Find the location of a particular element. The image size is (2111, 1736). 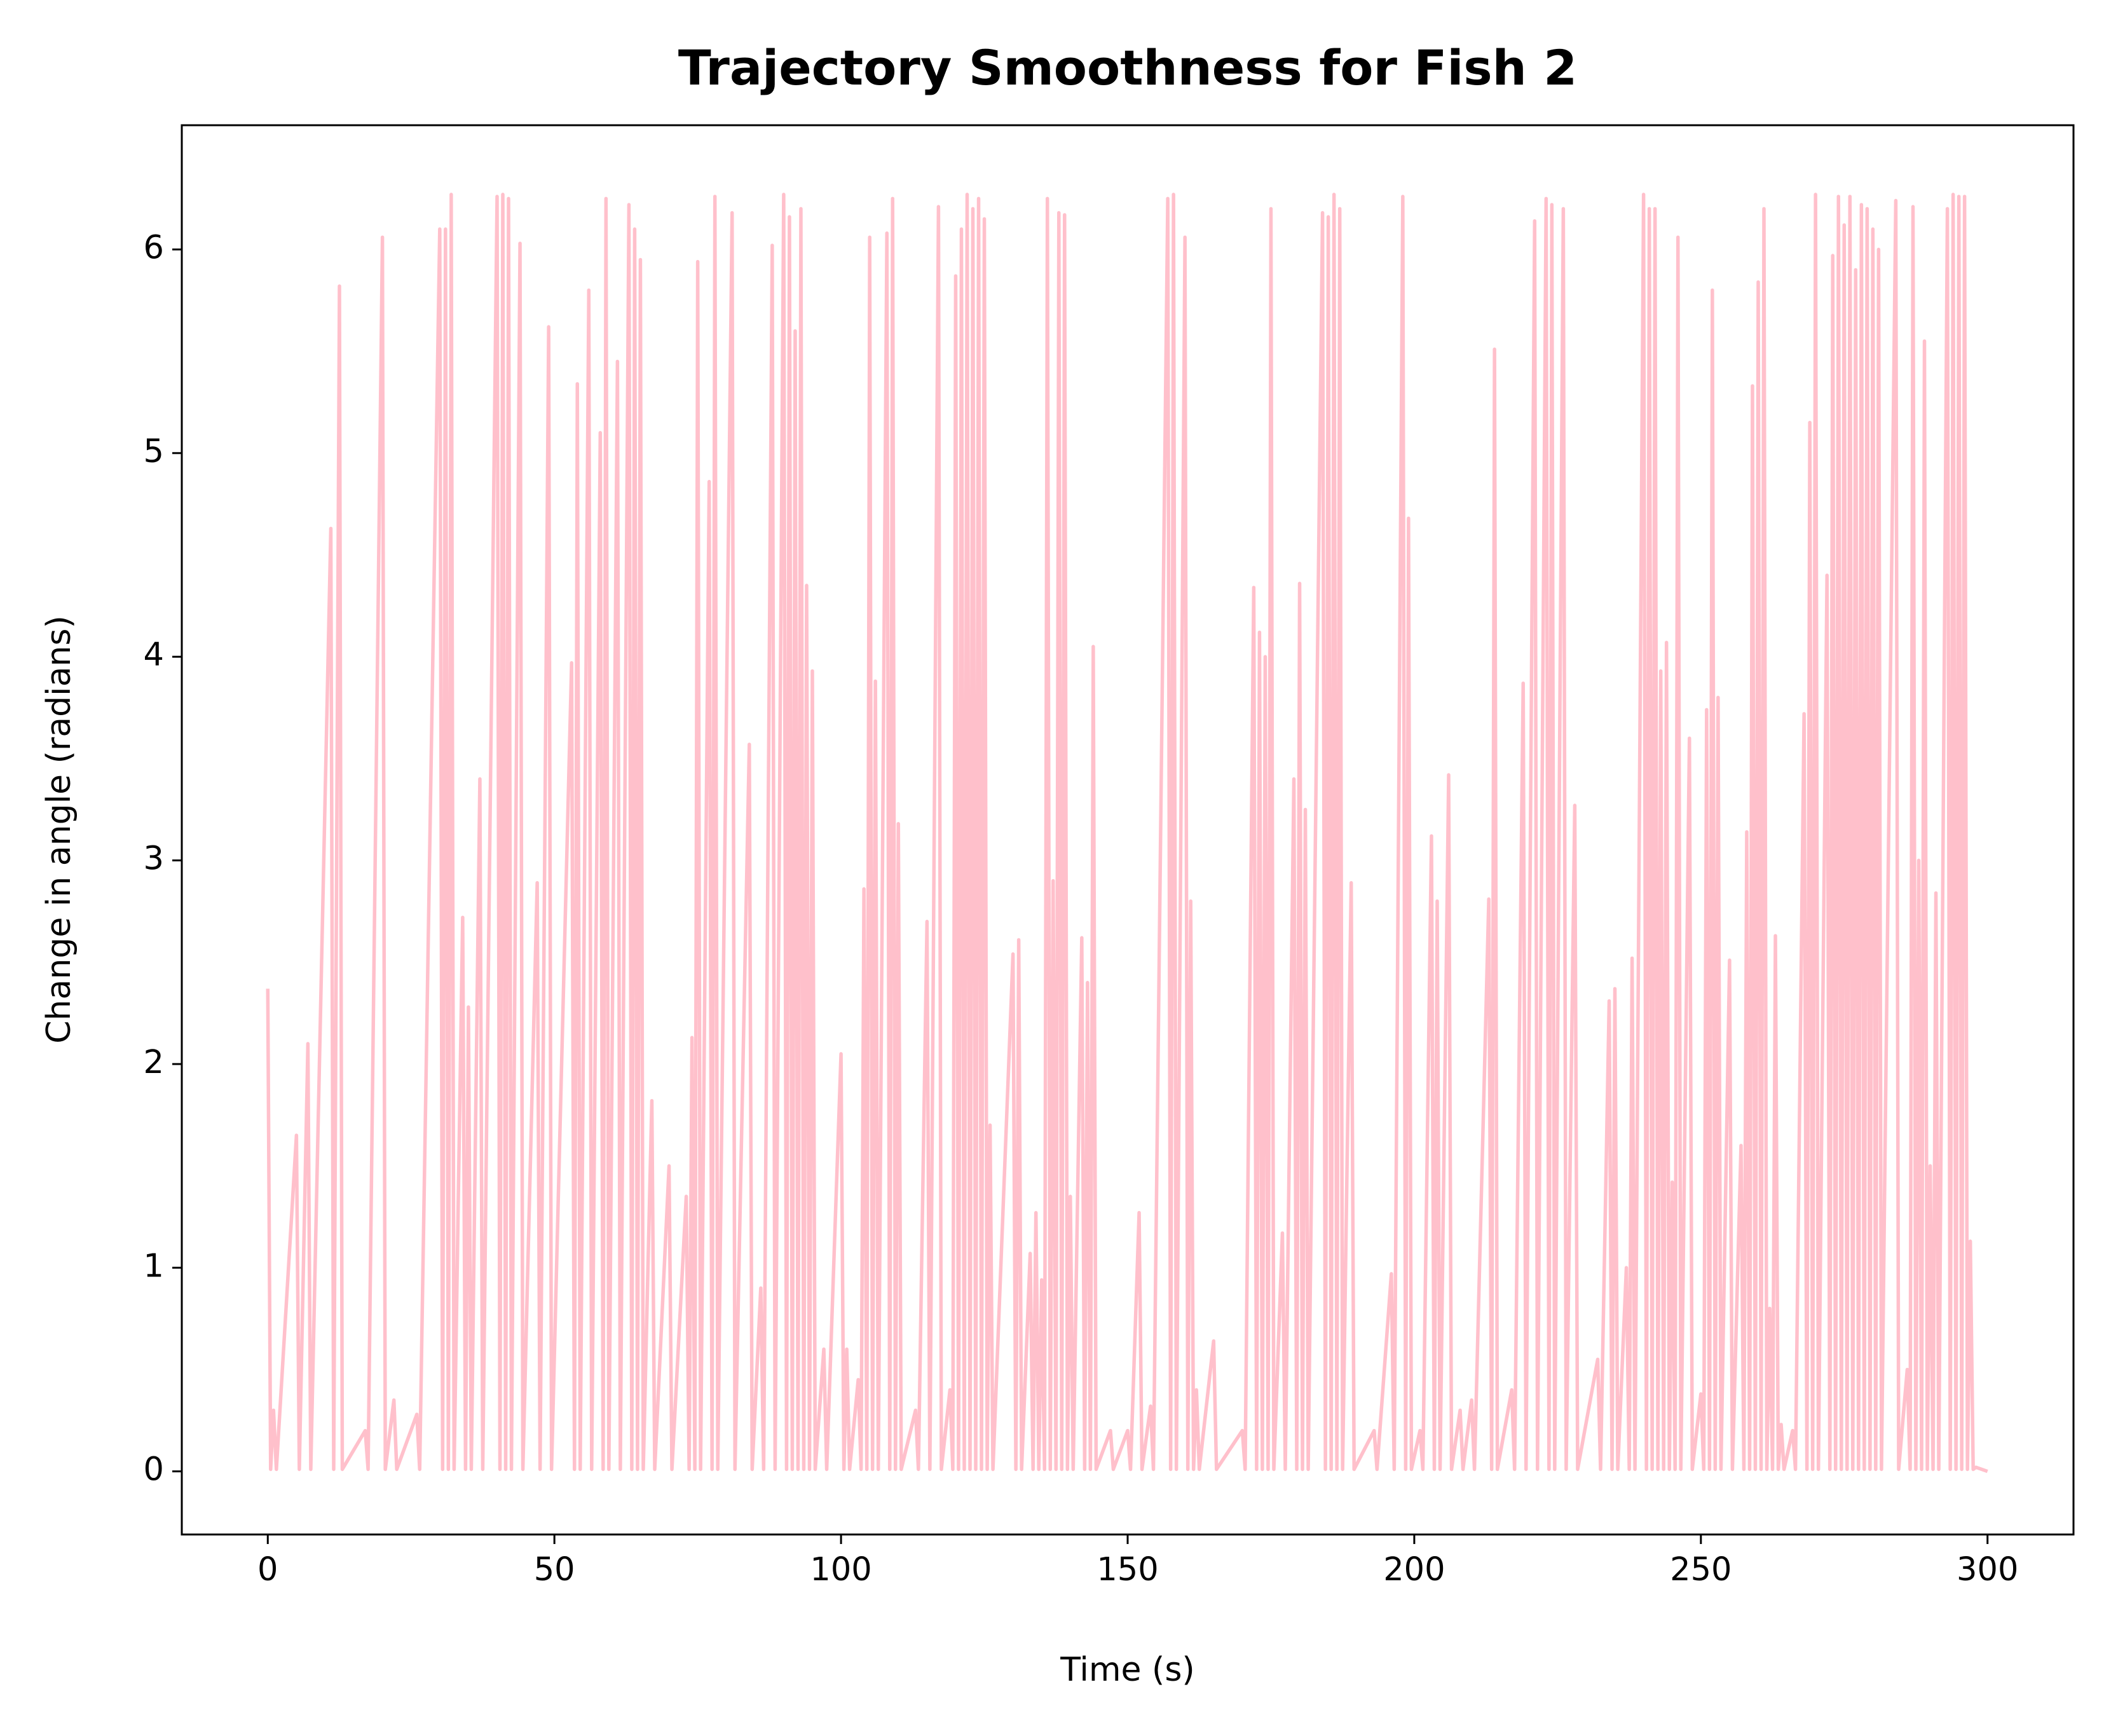

y-tick-label: 2 is located at coordinates (154, 1062).